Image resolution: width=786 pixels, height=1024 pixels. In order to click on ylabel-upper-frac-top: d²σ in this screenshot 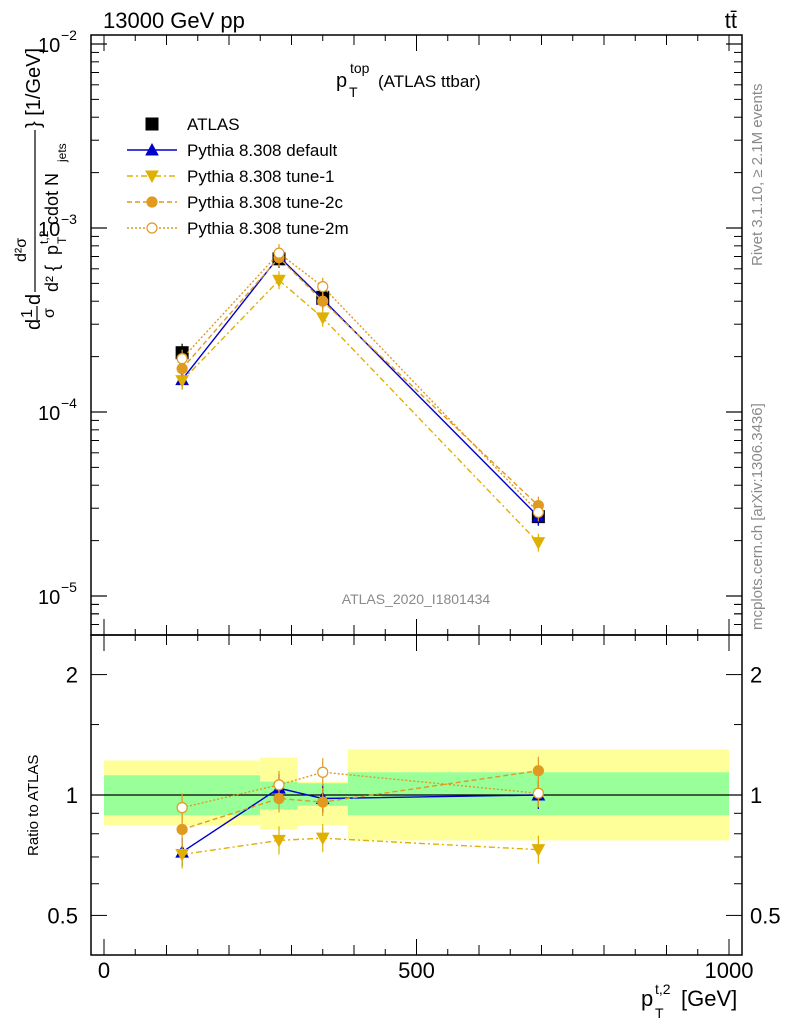, I will do `click(21, 250)`.